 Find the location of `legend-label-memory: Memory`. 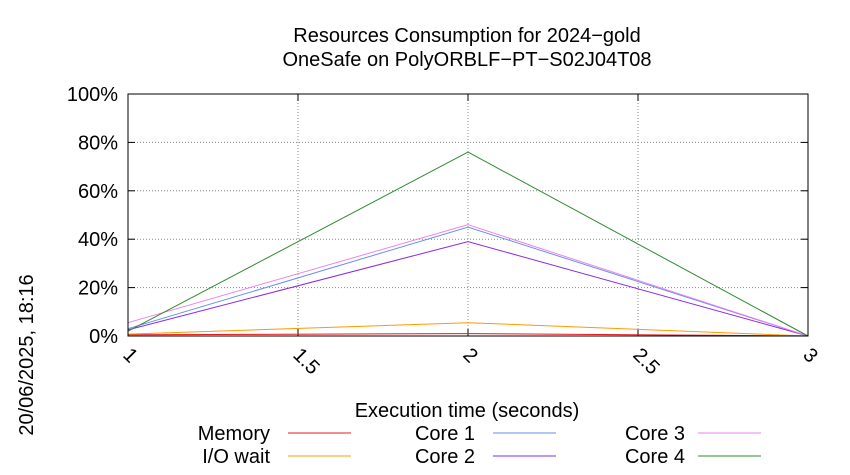

legend-label-memory: Memory is located at coordinates (234, 434).